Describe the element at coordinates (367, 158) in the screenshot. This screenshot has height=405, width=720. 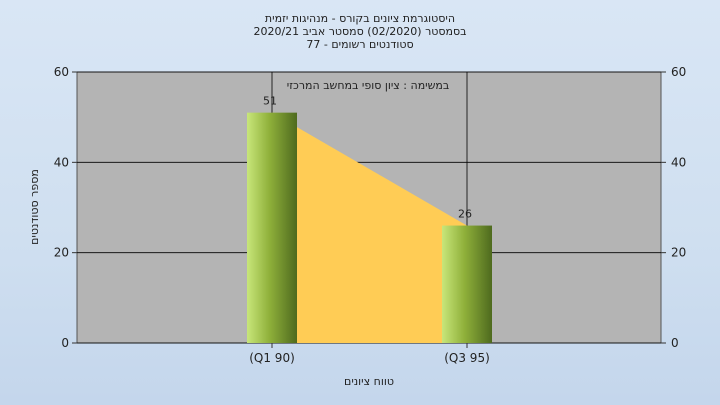
I see `data-label-layer: 51 26` at that location.